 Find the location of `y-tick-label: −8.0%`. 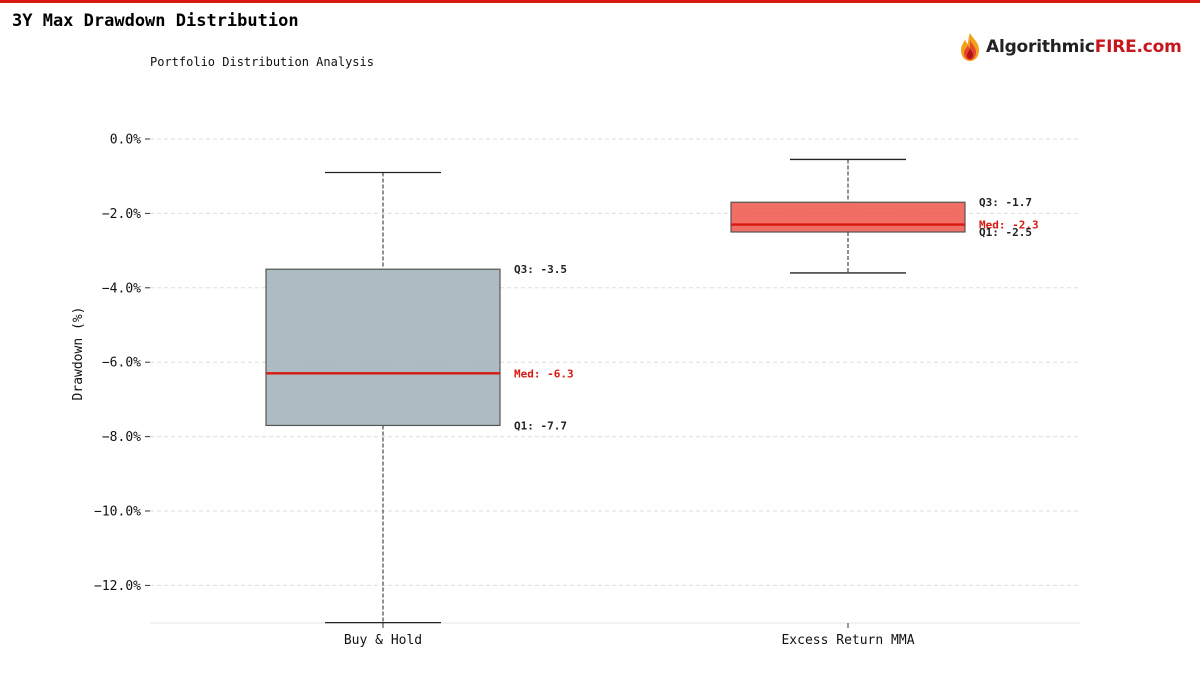

y-tick-label: −8.0% is located at coordinates (121, 437).